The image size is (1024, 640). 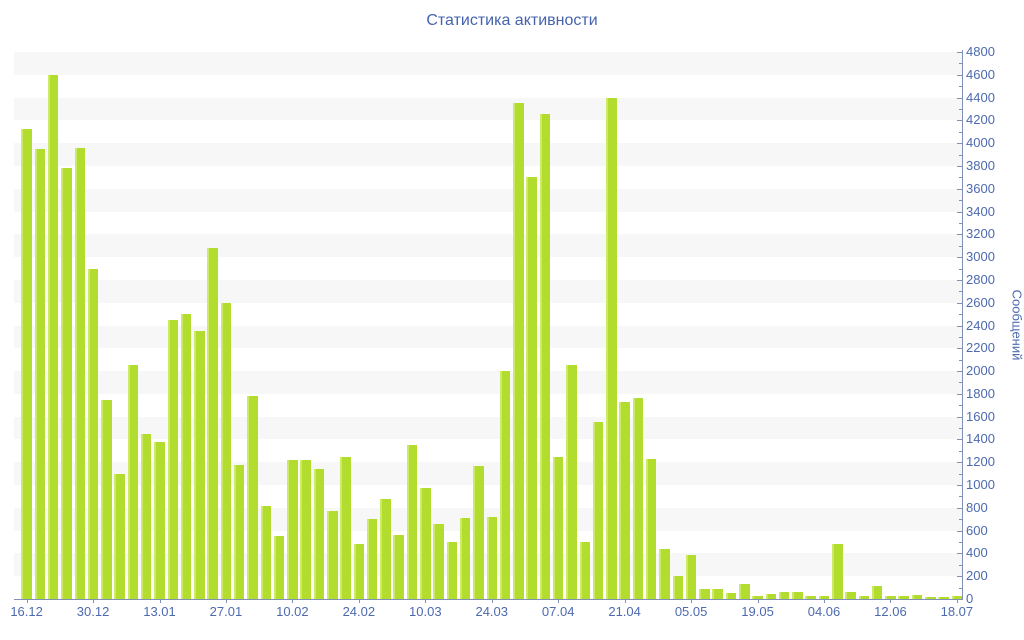 What do you see at coordinates (359, 611) in the screenshot?
I see `x-tick-label: 24.02` at bounding box center [359, 611].